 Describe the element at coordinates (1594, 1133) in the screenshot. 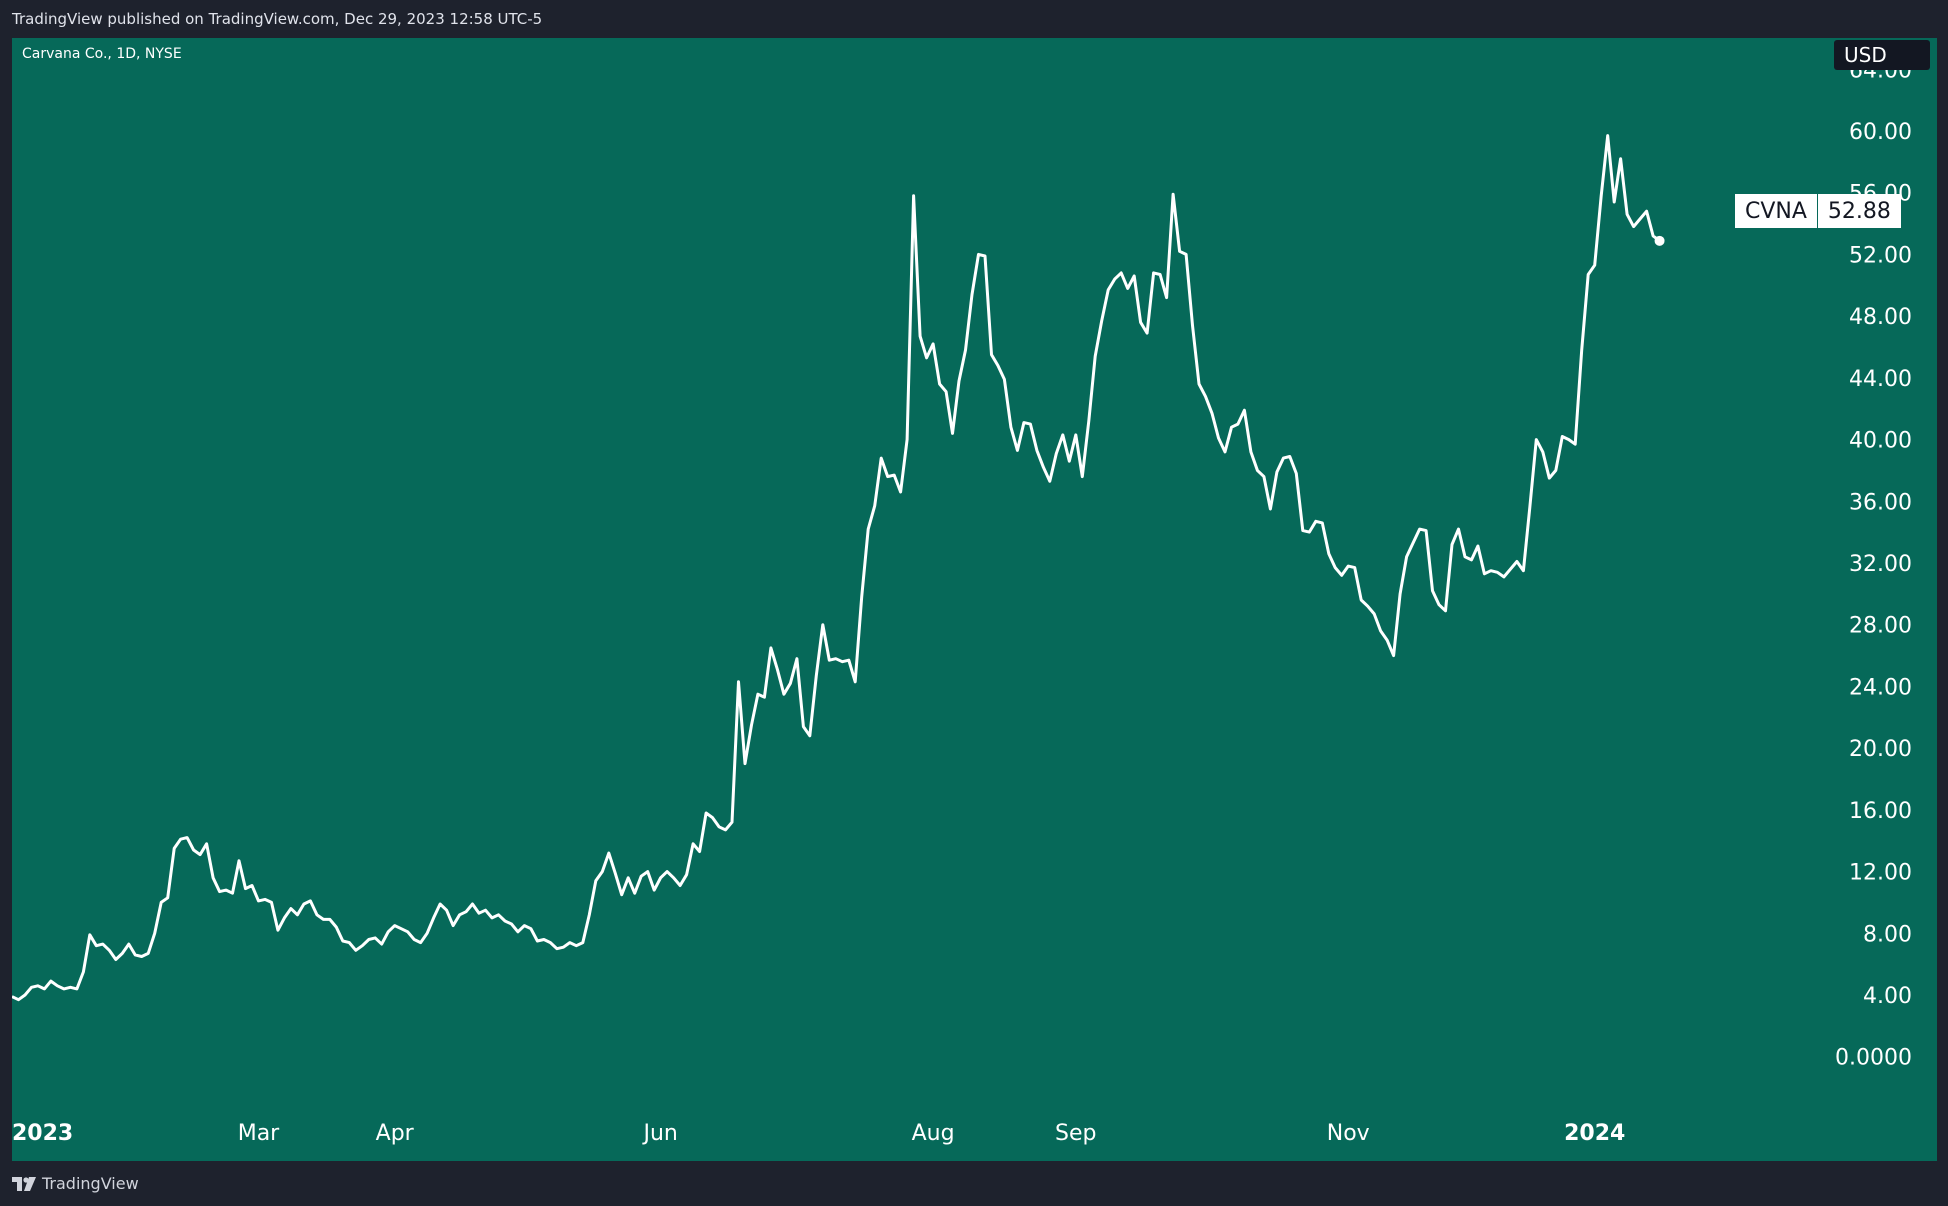

I see `x-tick-label: 2024` at that location.